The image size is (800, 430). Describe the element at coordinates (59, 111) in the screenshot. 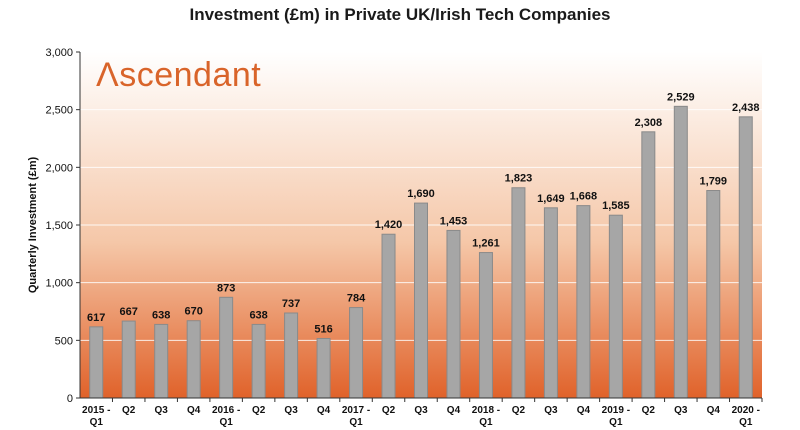

I see `y-tick-label: 2,500` at that location.